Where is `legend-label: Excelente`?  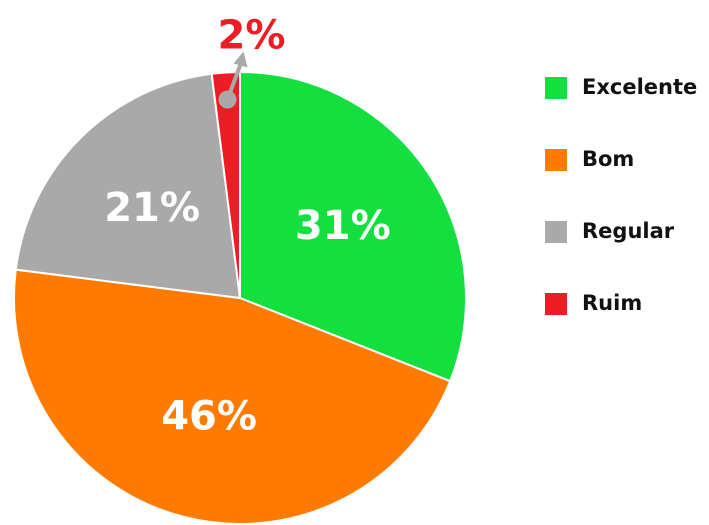
legend-label: Excelente is located at coordinates (639, 87).